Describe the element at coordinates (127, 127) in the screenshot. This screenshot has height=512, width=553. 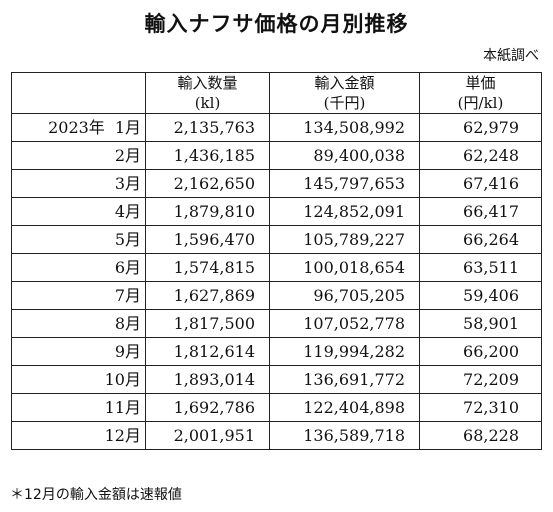
I see `month-label: 1月` at that location.